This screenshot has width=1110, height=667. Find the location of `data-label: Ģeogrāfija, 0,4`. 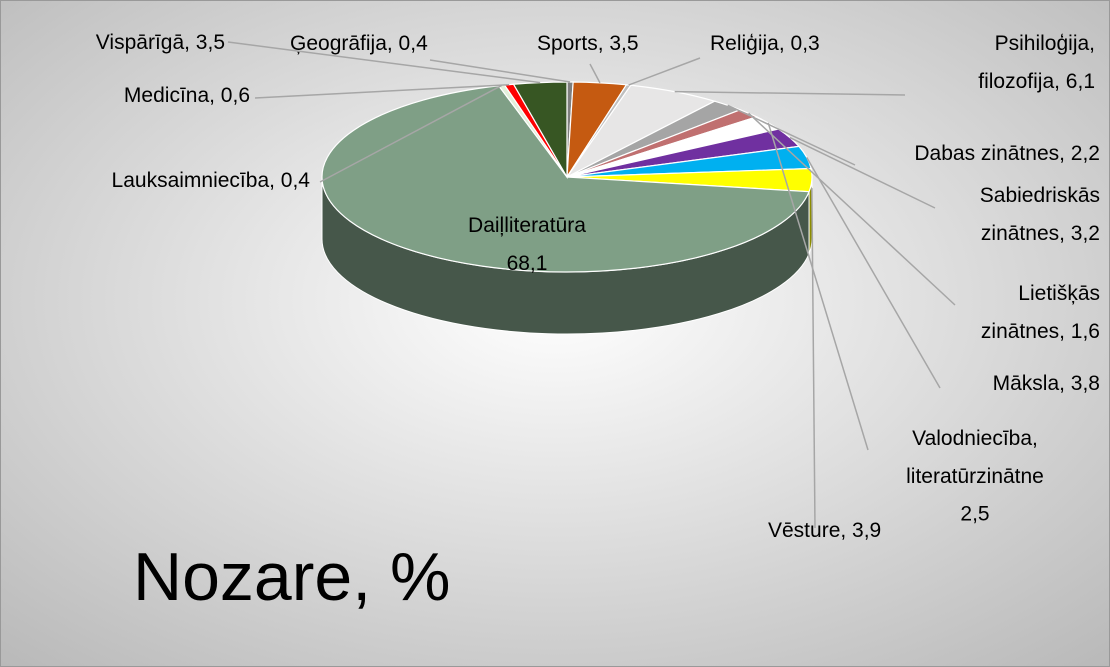

data-label: Ģeogrāfija, 0,4 is located at coordinates (359, 43).